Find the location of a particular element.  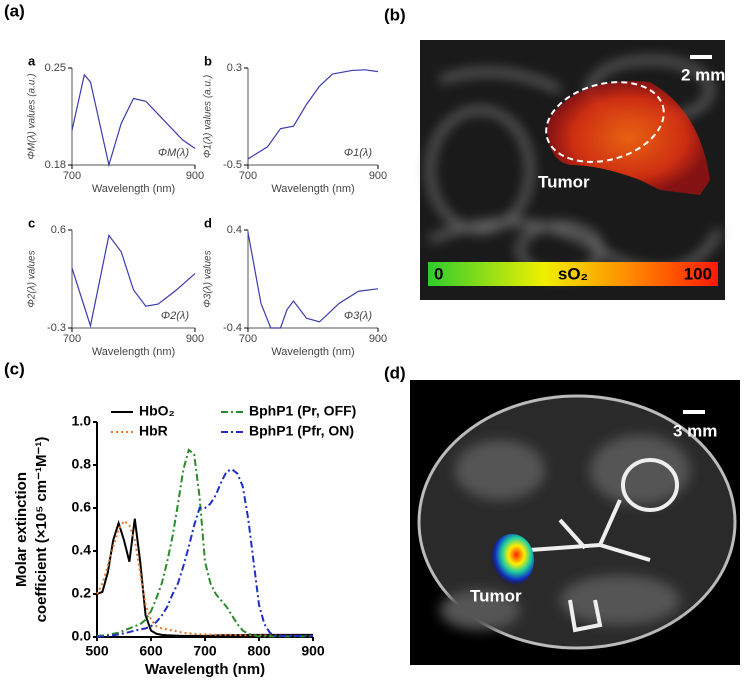

y-tick-label: 0.8 is located at coordinates (82, 464).